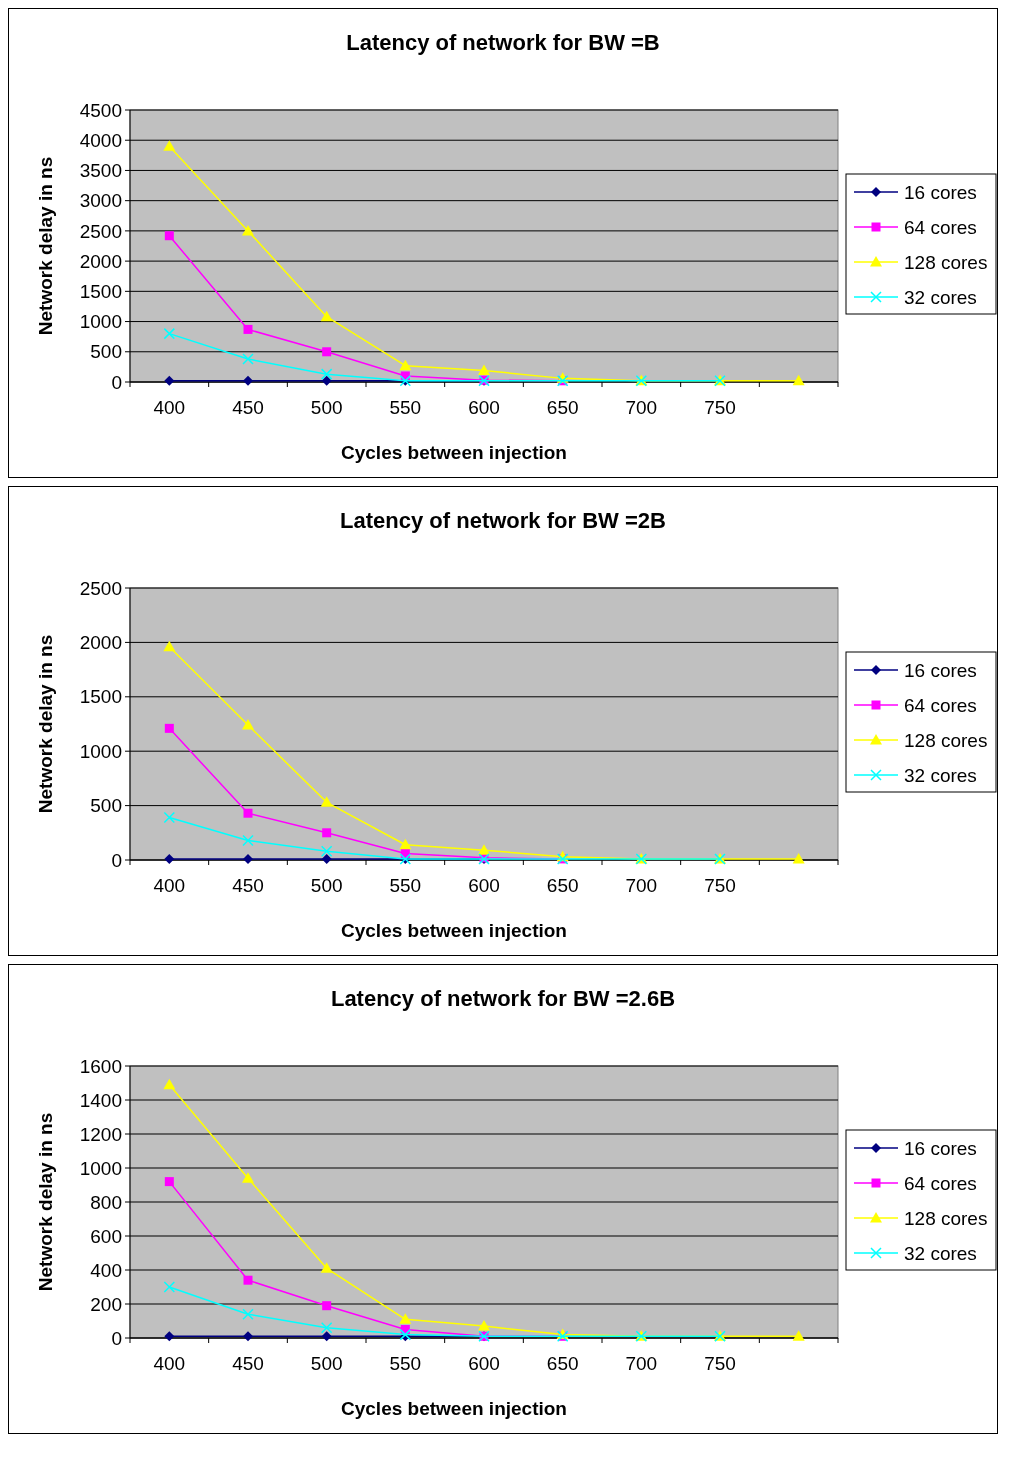 This screenshot has width=1011, height=1481. What do you see at coordinates (100, 171) in the screenshot?
I see `y-tick-label: 3500` at bounding box center [100, 171].